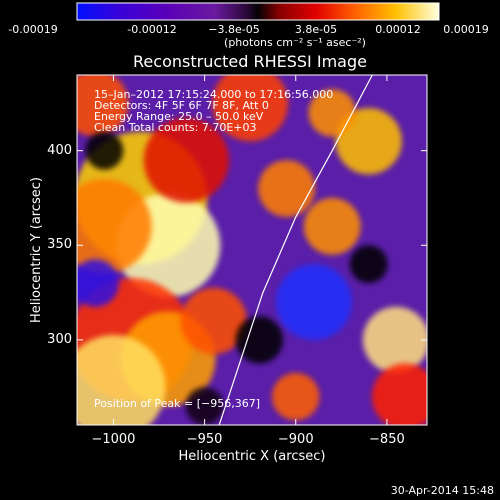 This screenshot has height=500, width=500. I want to click on chart-title: Reconstructed RHESSI Image, so click(250, 61).